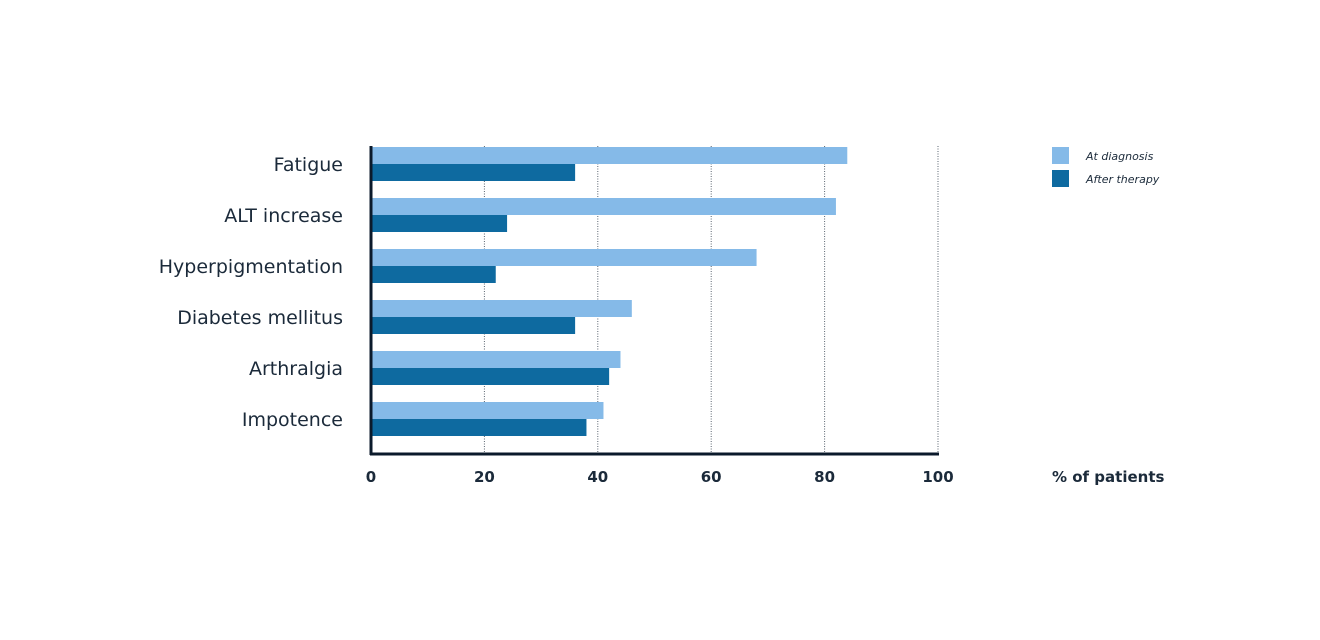 This screenshot has height=640, width=1320. Describe the element at coordinates (260, 318) in the screenshot. I see `category-label: Diabetes mellitus` at that location.